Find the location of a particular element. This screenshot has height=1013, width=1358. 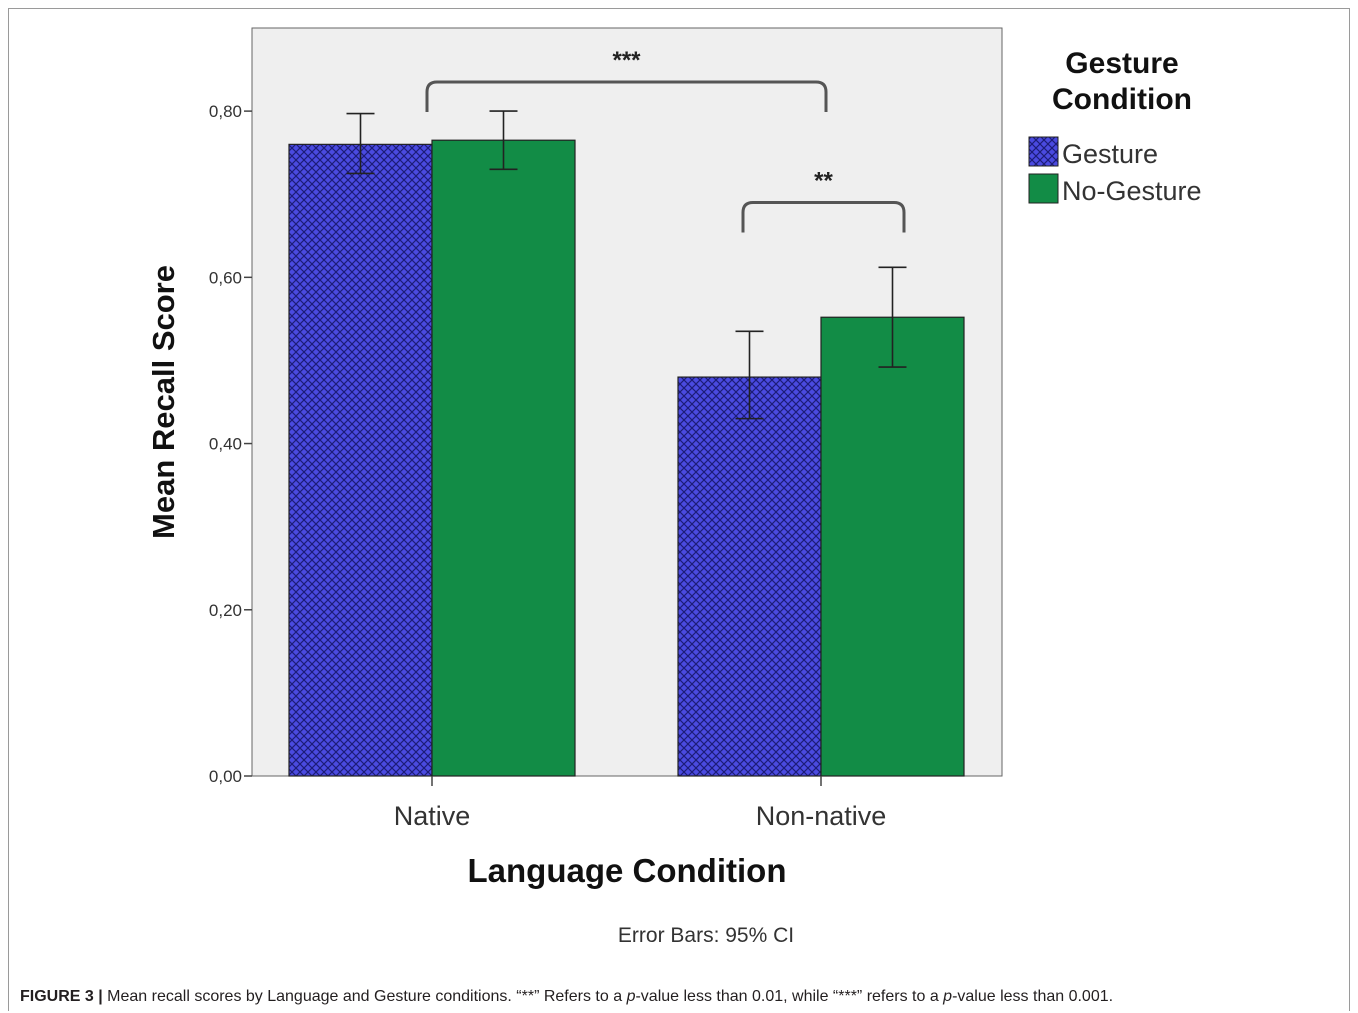

caption-p-symbol-2: p is located at coordinates (948, 996).